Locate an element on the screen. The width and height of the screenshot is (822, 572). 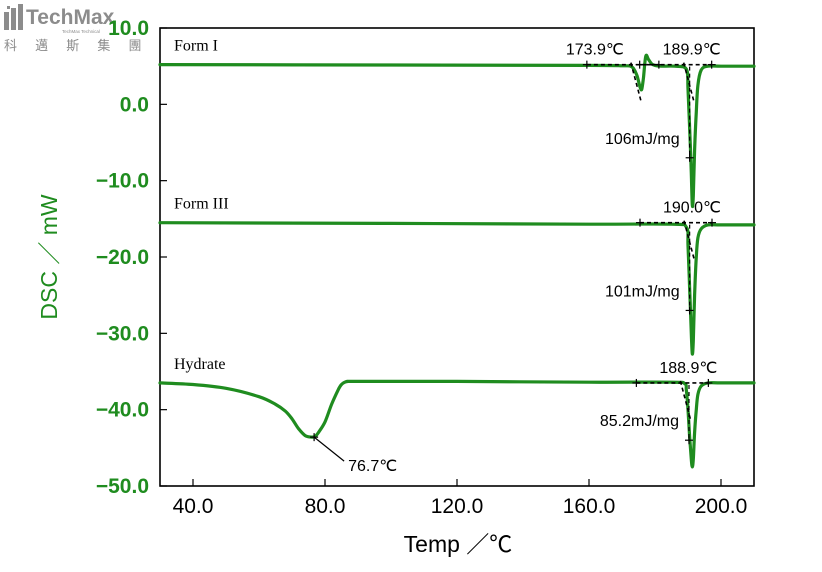
techmax-logo: TechMax TechMax Technical 科 邁 斯 集 團 is located at coordinates (76, 29).